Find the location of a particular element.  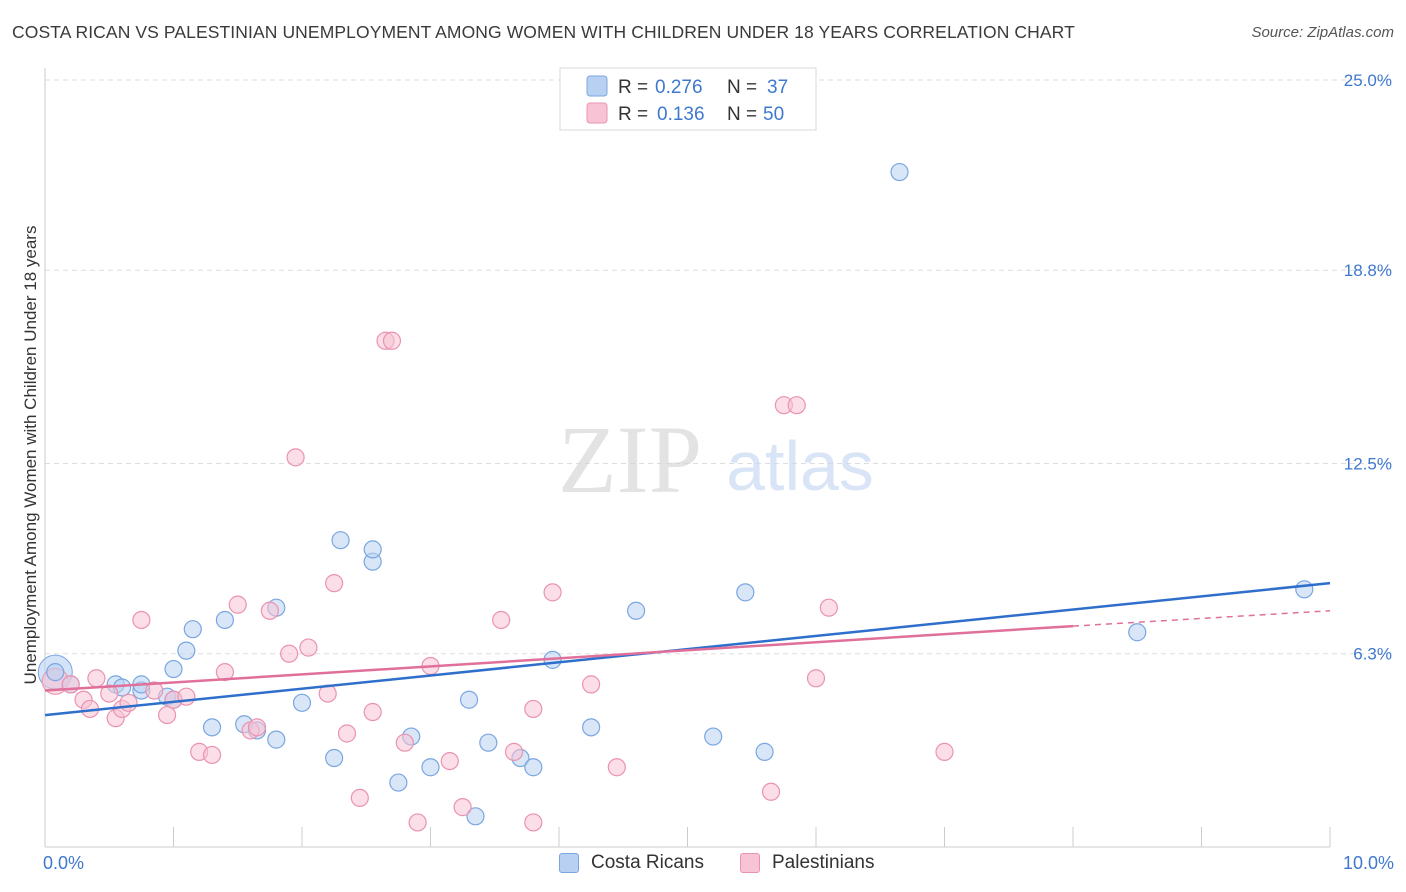

x-tick-label: 0.0% is located at coordinates (63, 863).